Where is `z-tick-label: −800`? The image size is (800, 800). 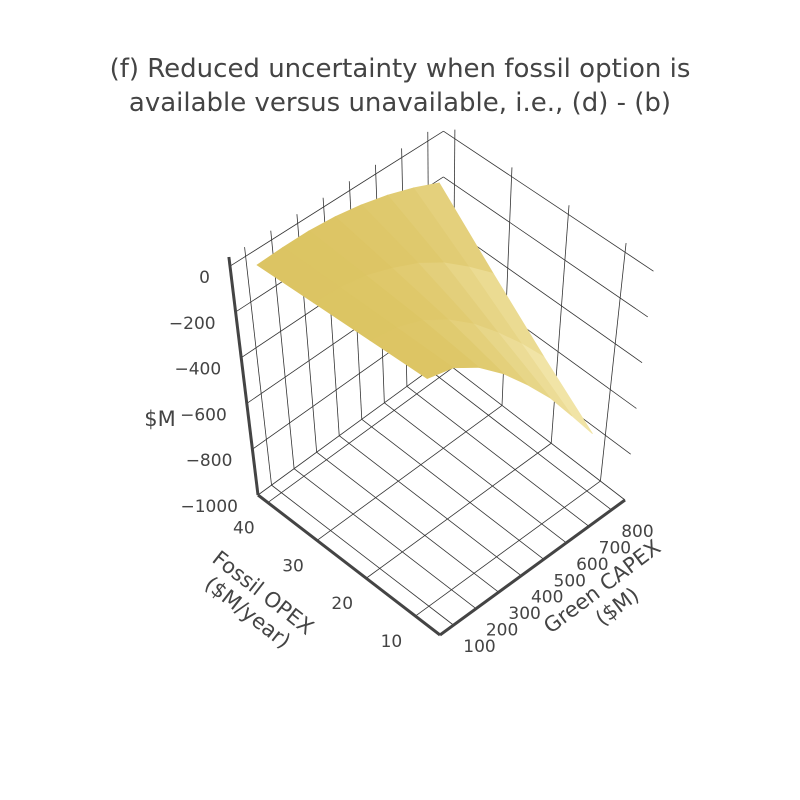 z-tick-label: −800 is located at coordinates (209, 461).